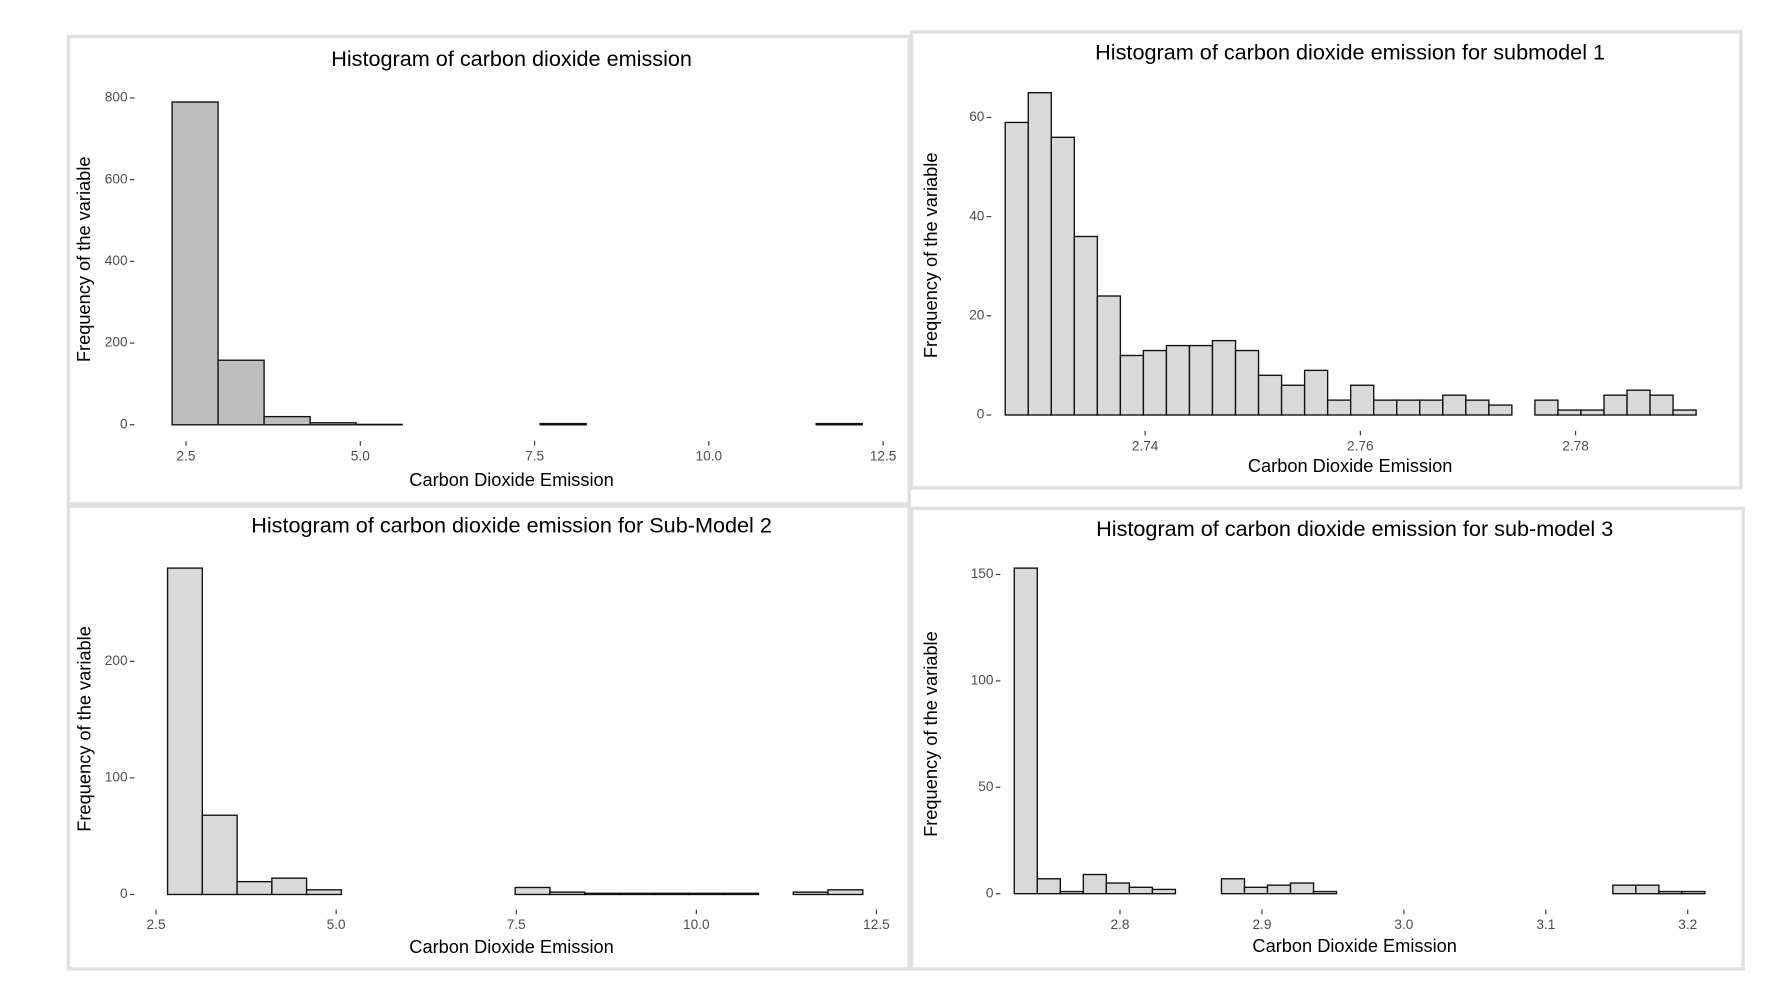 Image resolution: width=1766 pixels, height=986 pixels. Describe the element at coordinates (1261, 924) in the screenshot. I see `x-tick-label: 2.9` at that location.